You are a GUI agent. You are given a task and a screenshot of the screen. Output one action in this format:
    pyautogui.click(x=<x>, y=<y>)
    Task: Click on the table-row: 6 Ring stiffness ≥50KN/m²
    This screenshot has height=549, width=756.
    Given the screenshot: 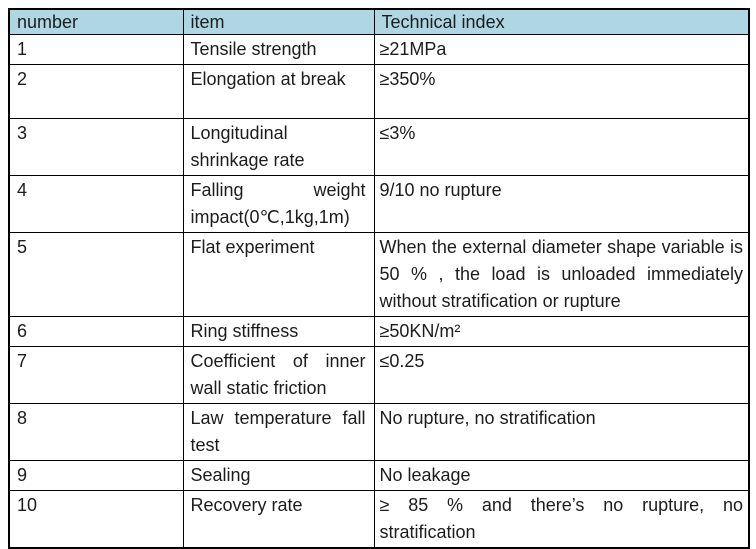 What is the action you would take?
    pyautogui.click(x=379, y=331)
    